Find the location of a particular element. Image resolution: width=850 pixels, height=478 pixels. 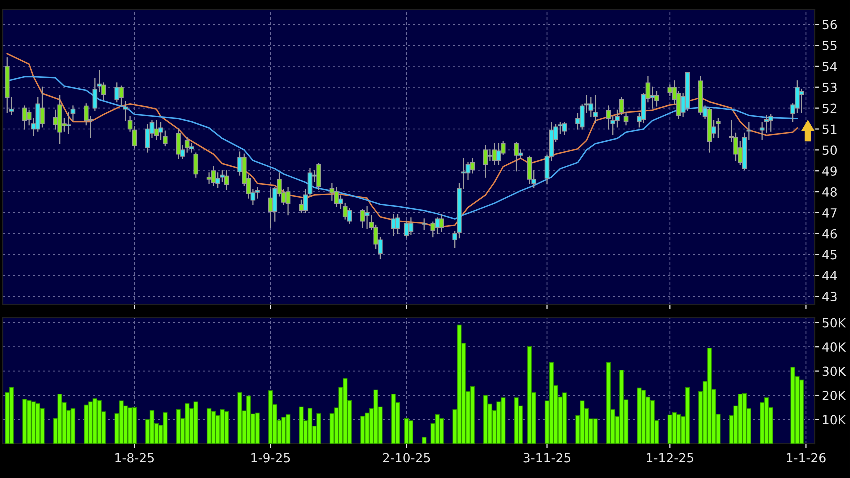

y-tick-label: 49 is located at coordinates (829, 171).